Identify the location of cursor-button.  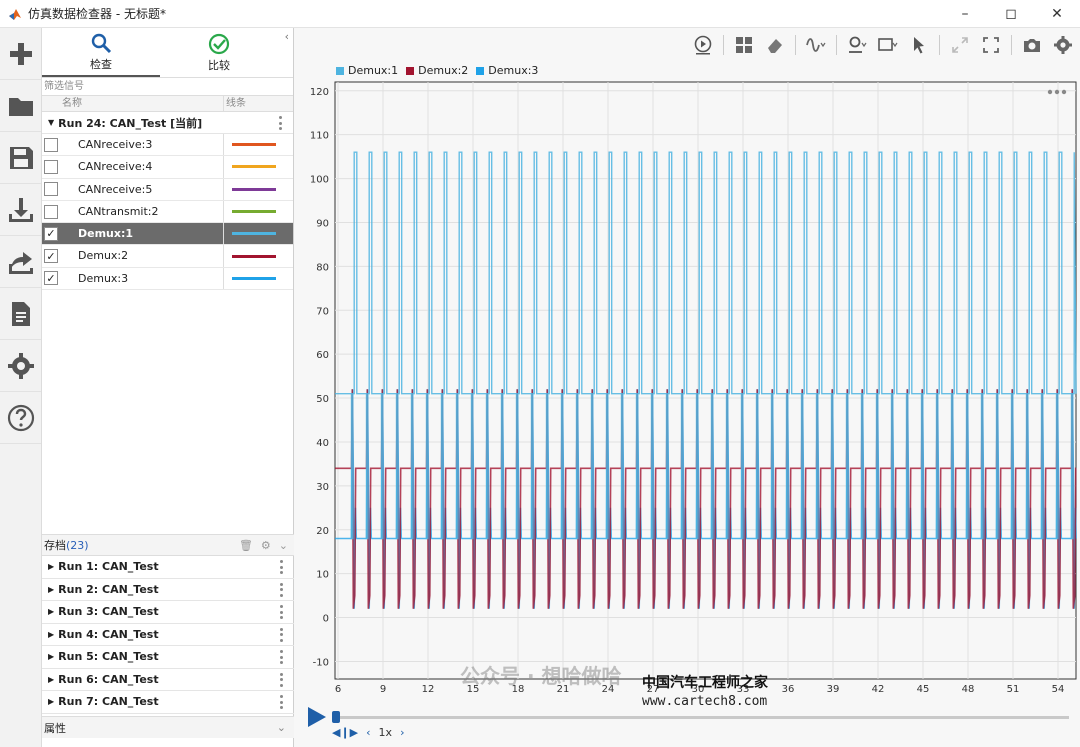
(919, 45).